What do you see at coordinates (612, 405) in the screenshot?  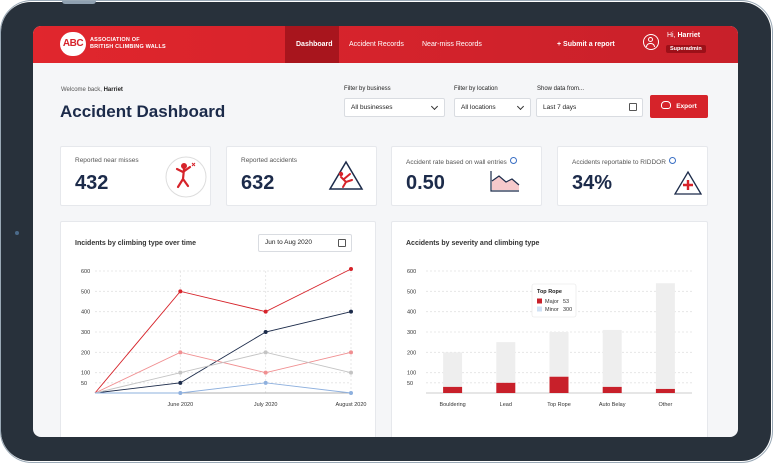 I see `x-tick-label: Auto Belay` at bounding box center [612, 405].